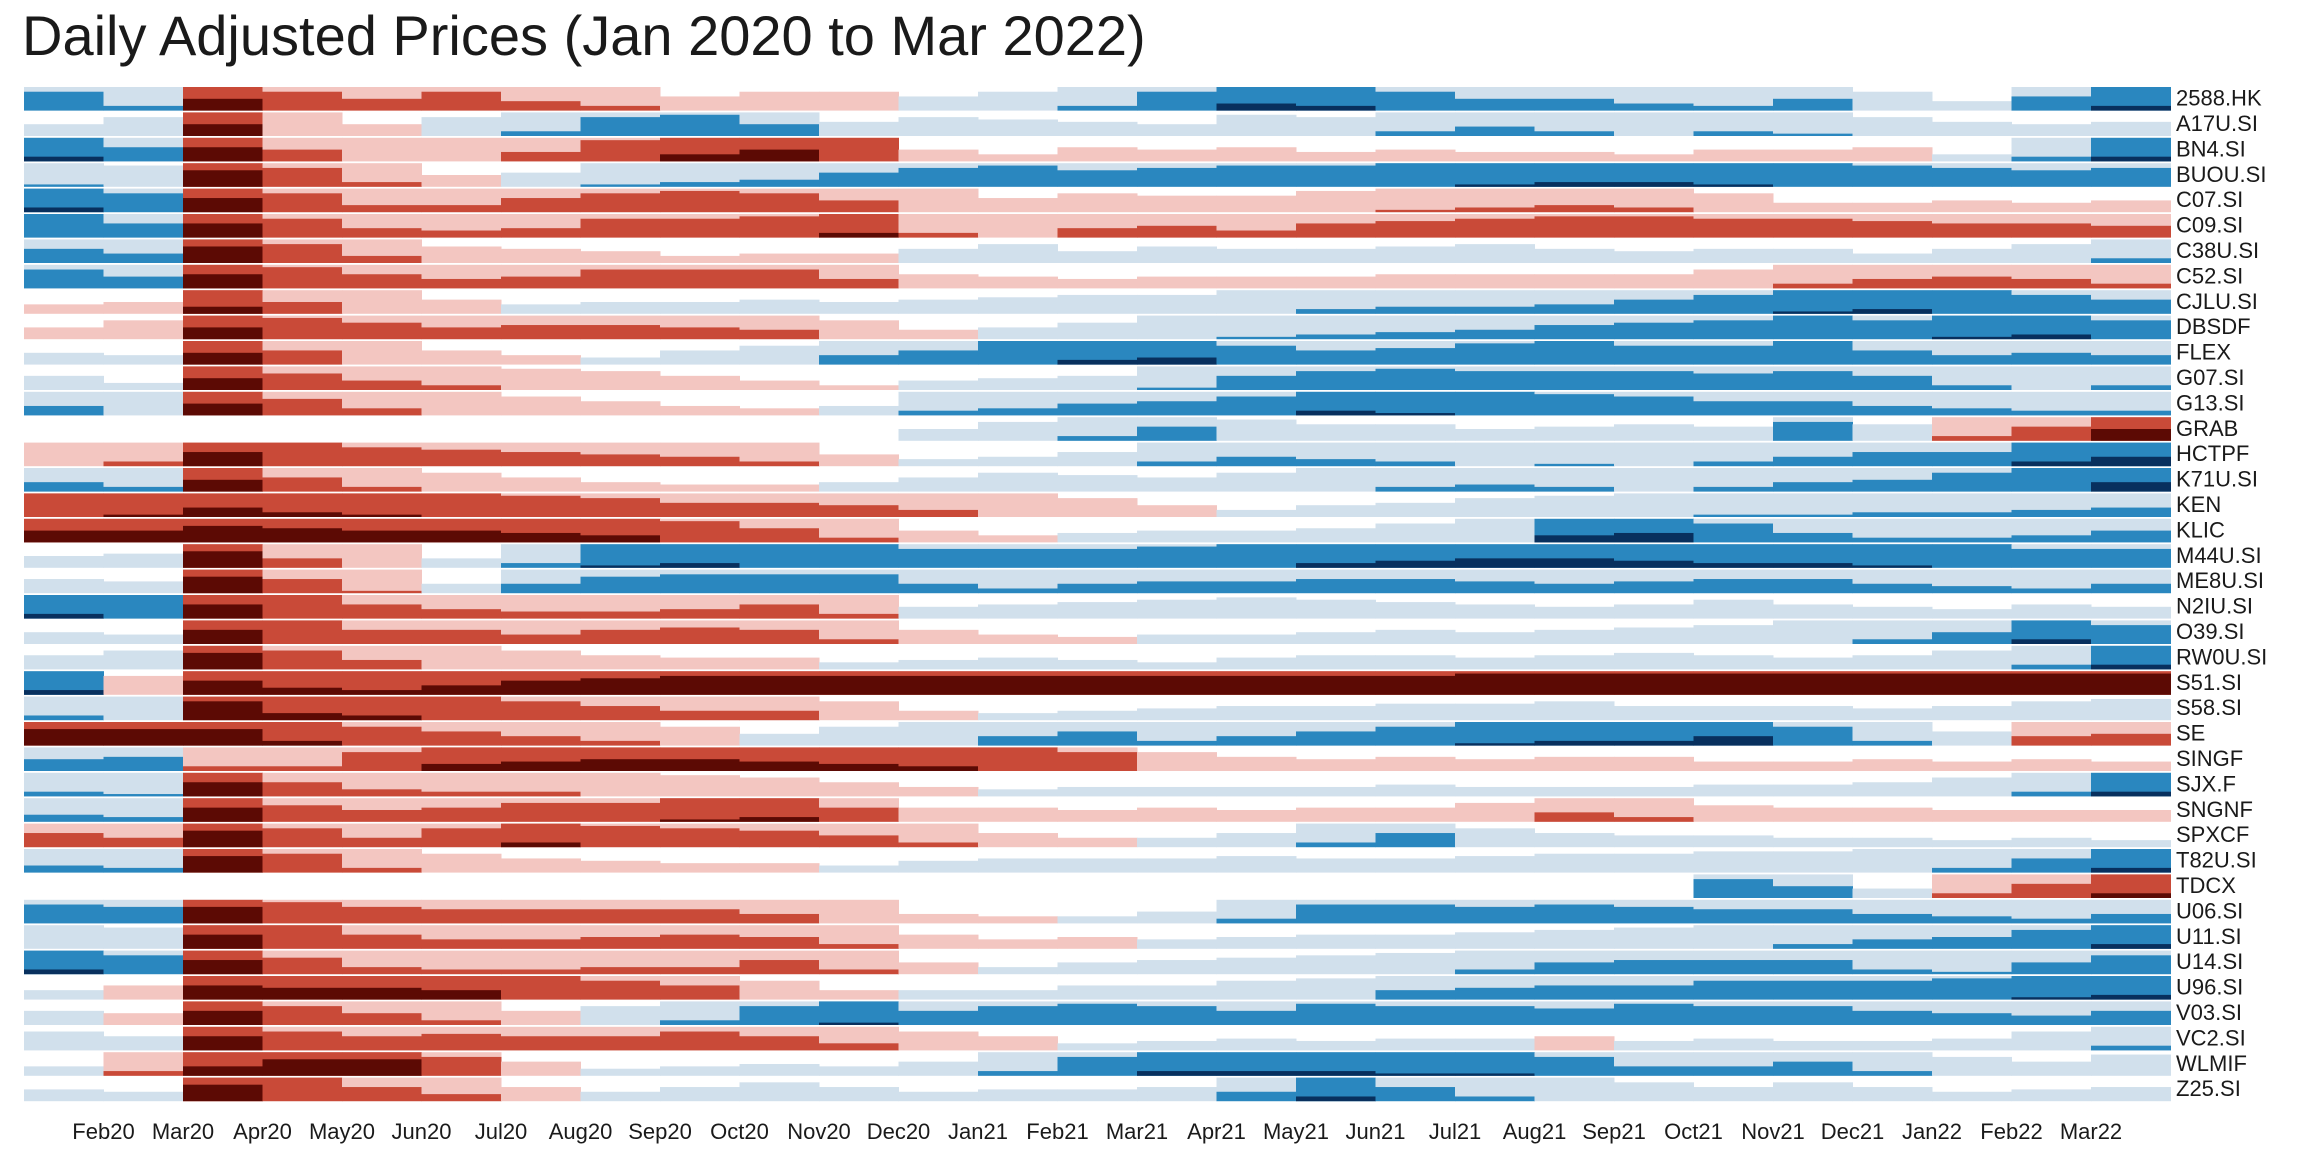 The image size is (2304, 1152). What do you see at coordinates (183, 1131) in the screenshot?
I see `x-tick-label: Mar20` at bounding box center [183, 1131].